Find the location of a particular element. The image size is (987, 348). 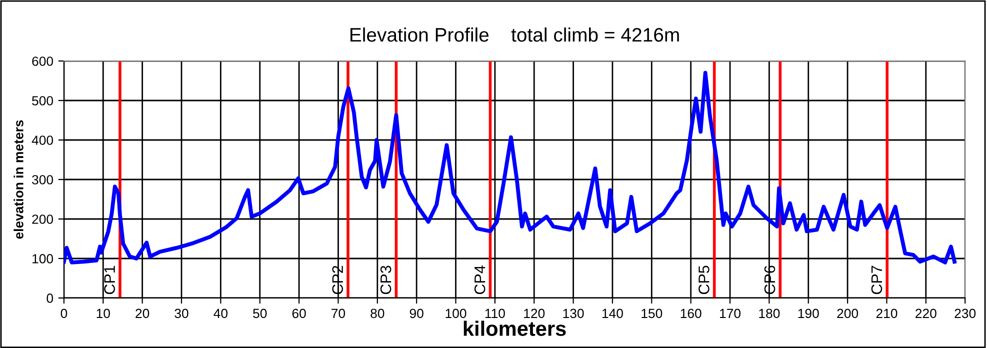

x-tick-label: 10 is located at coordinates (103, 313).